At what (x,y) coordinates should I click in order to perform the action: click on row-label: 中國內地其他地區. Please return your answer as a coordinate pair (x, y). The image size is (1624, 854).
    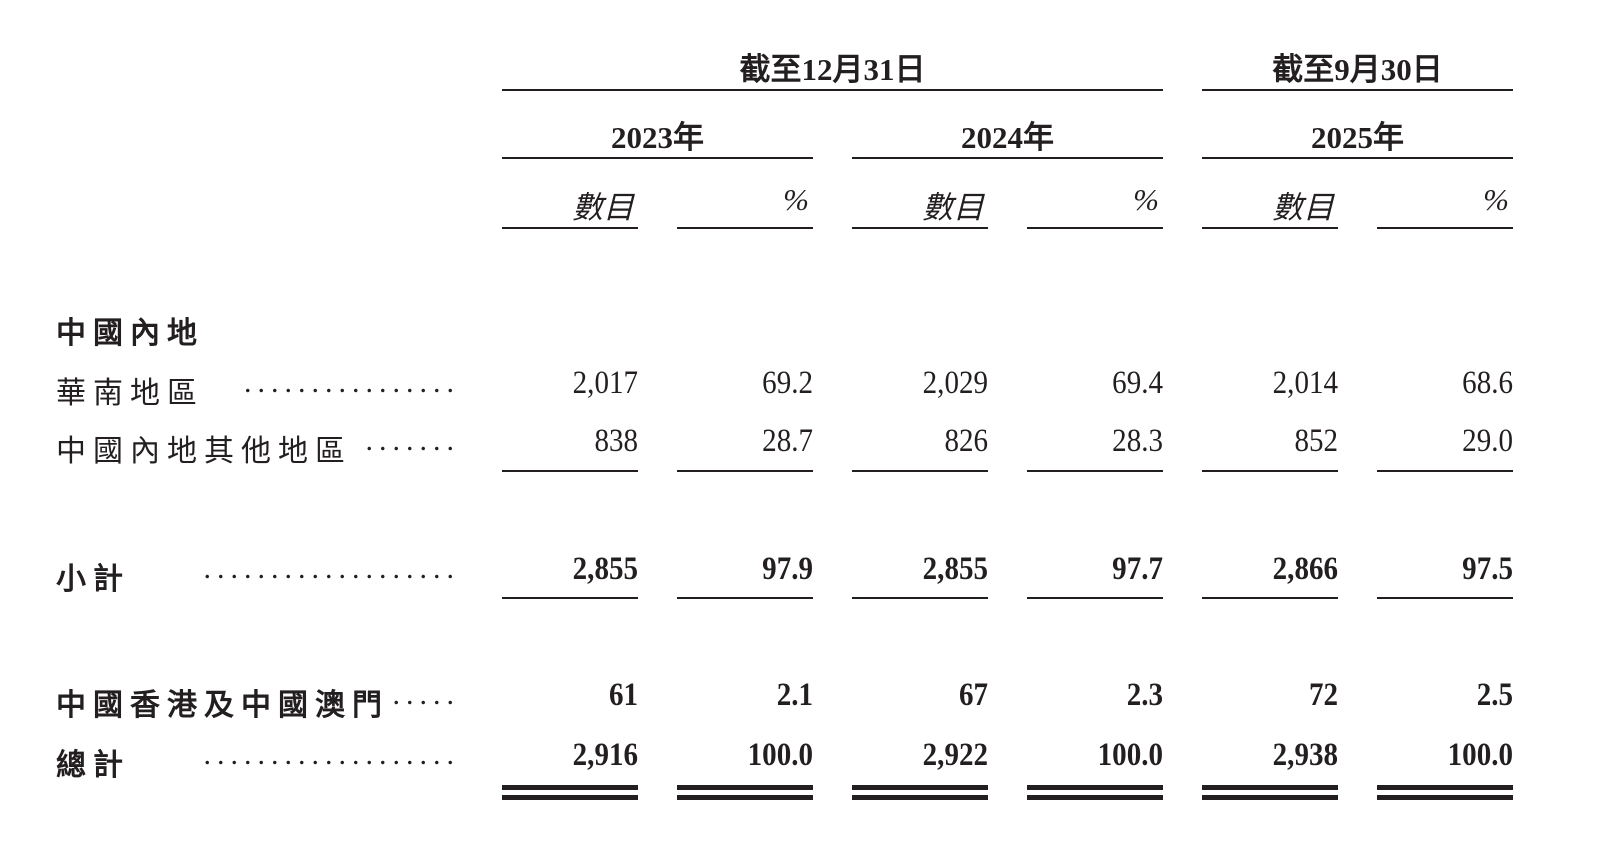
    Looking at the image, I should click on (204, 451).